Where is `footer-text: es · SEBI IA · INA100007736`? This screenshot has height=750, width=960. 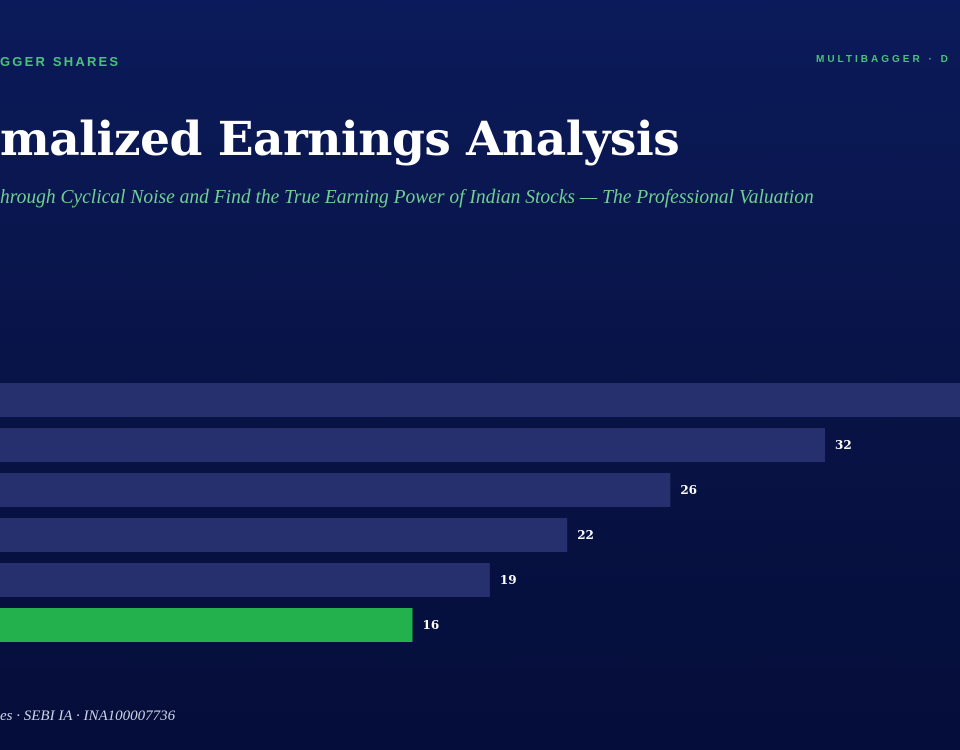 footer-text: es · SEBI IA · INA100007736 is located at coordinates (88, 716).